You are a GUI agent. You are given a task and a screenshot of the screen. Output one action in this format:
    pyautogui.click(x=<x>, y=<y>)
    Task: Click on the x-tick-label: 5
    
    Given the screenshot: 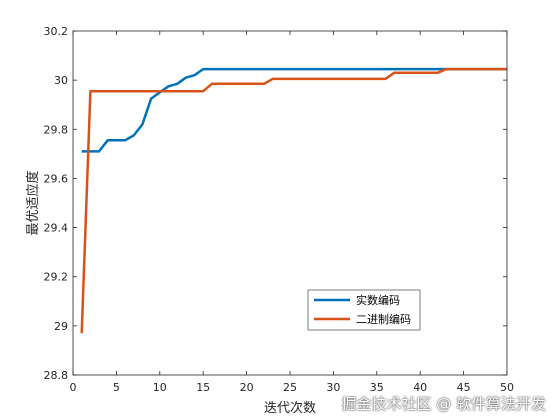 What is the action you would take?
    pyautogui.click(x=116, y=387)
    